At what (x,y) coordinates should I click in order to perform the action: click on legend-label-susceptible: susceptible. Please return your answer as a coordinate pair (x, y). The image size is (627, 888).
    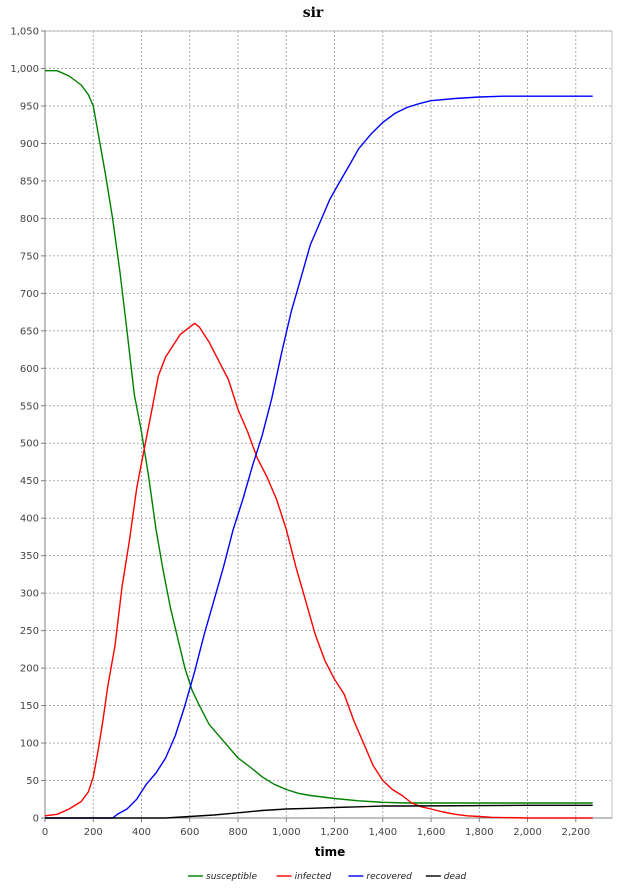
    Looking at the image, I should click on (232, 877).